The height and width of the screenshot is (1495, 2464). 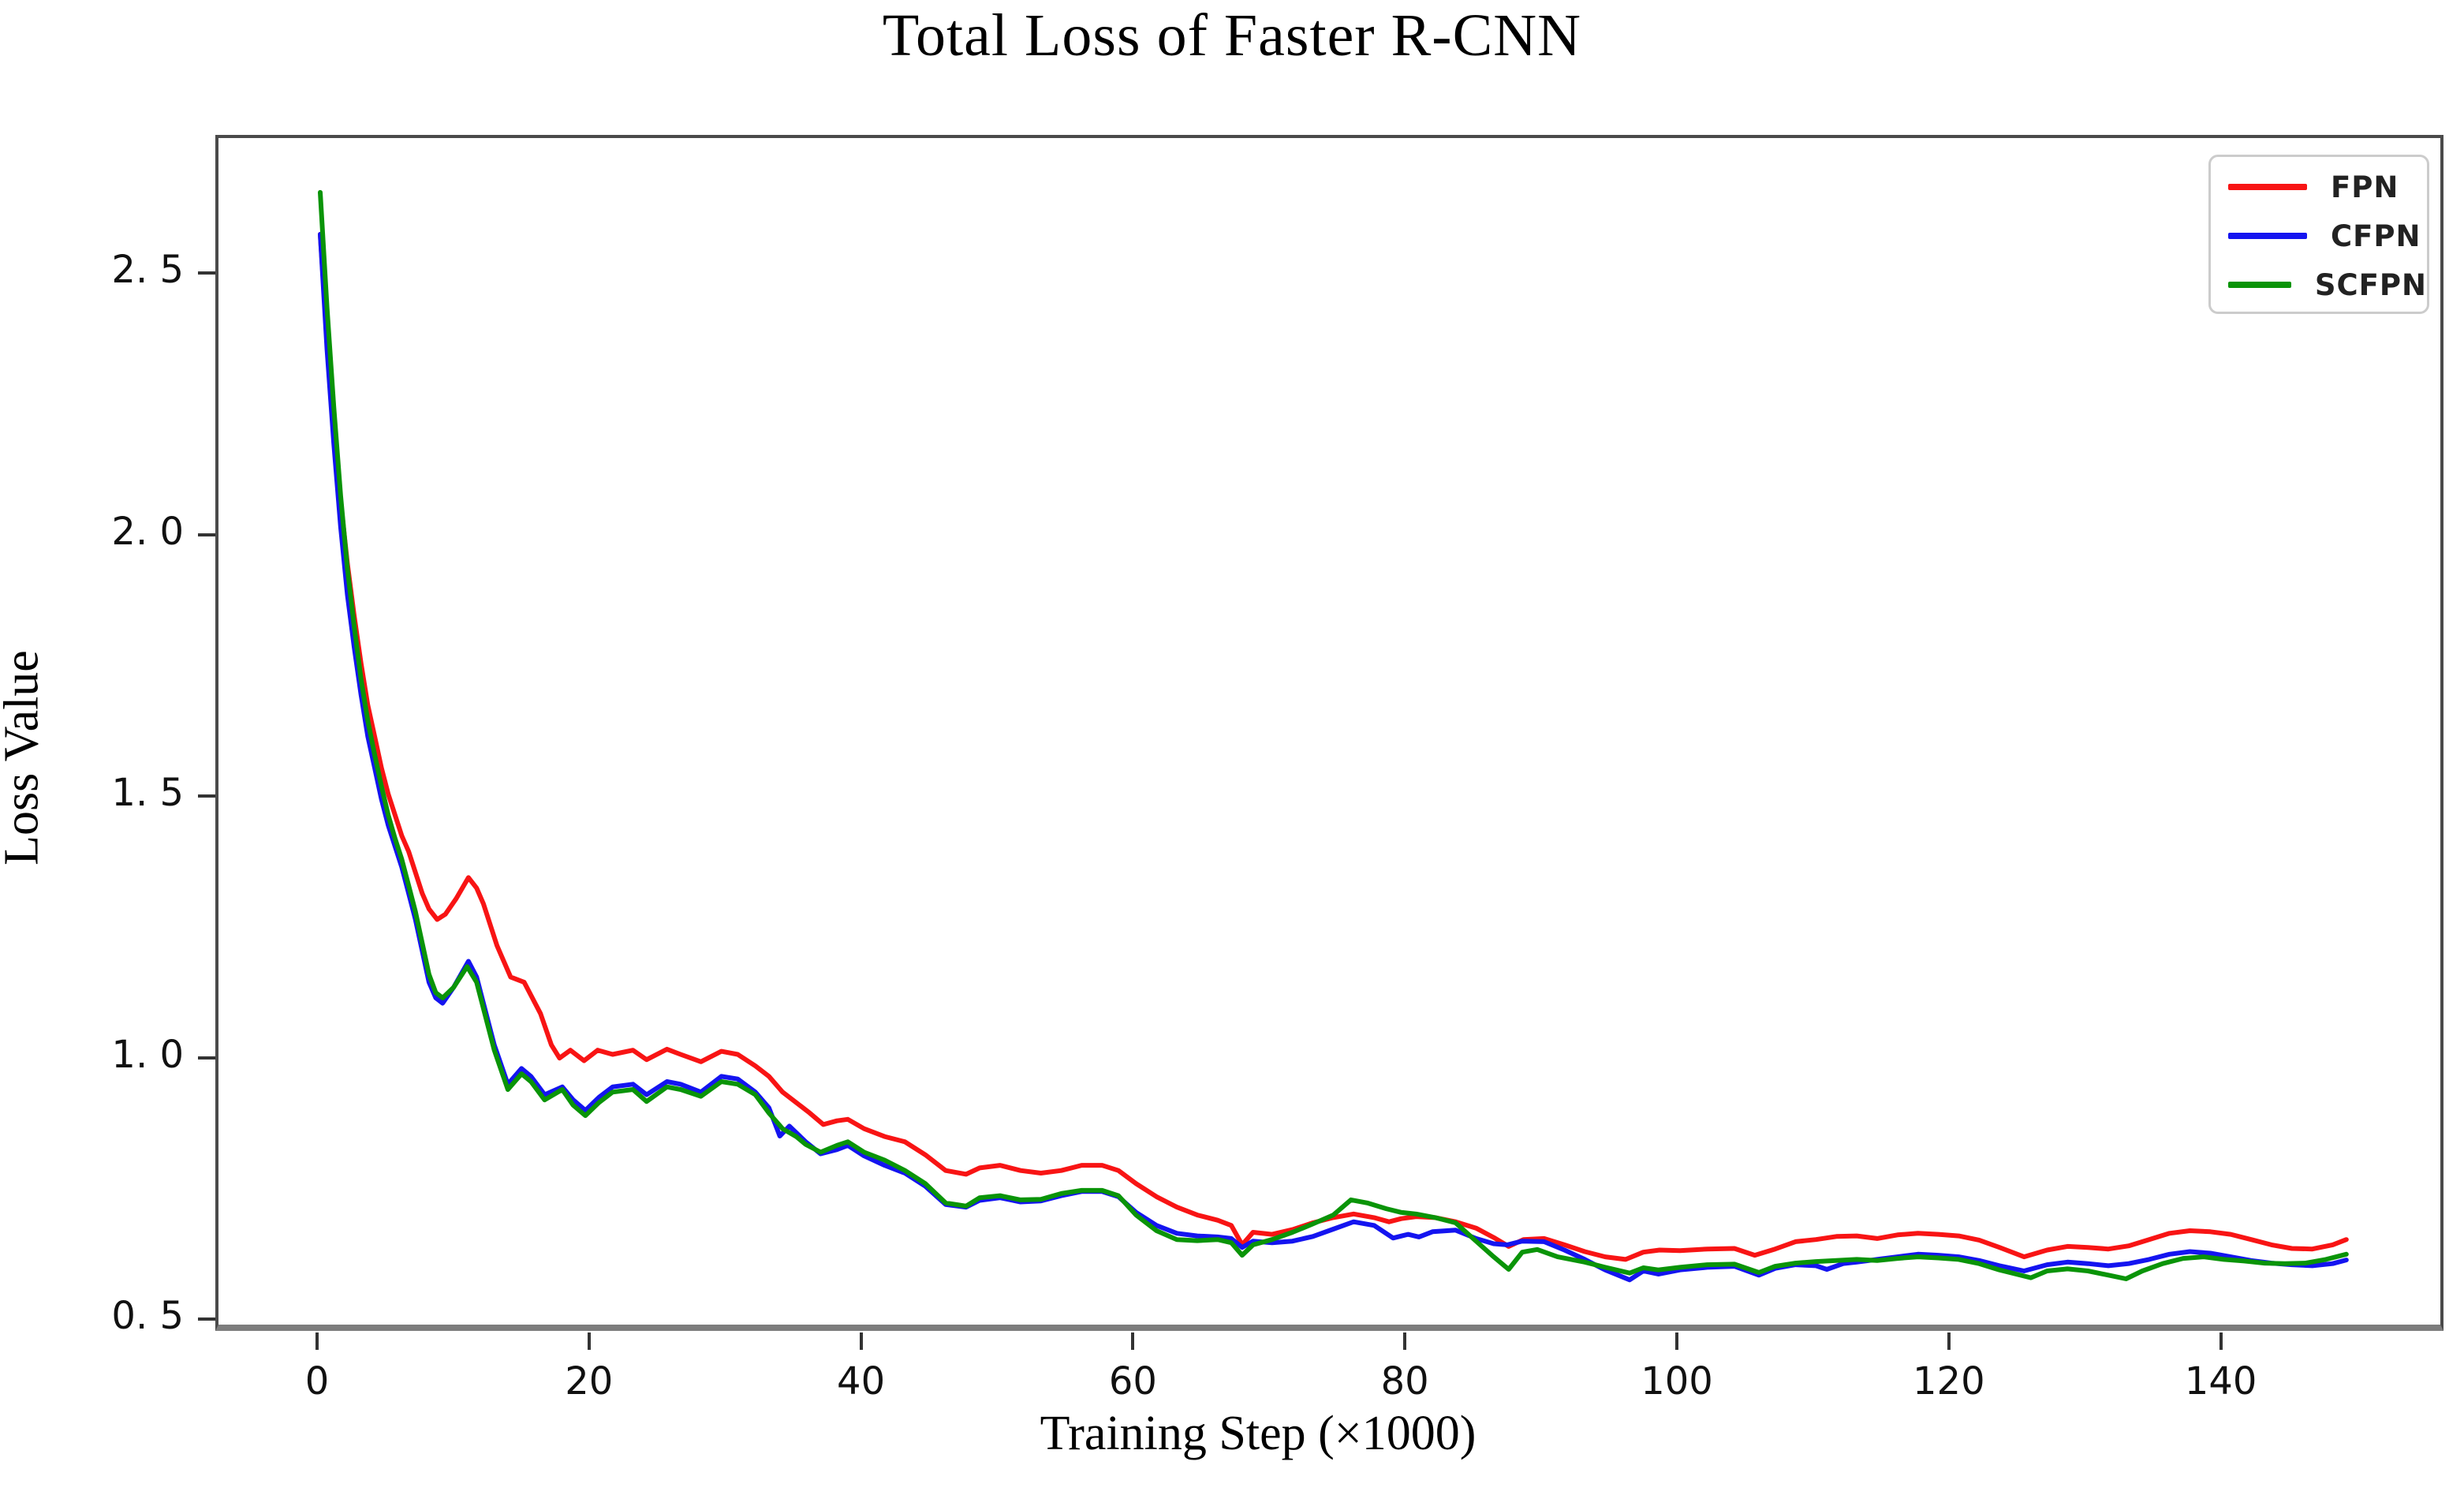 I want to click on y-tick-label: 1. 5, so click(x=147, y=793).